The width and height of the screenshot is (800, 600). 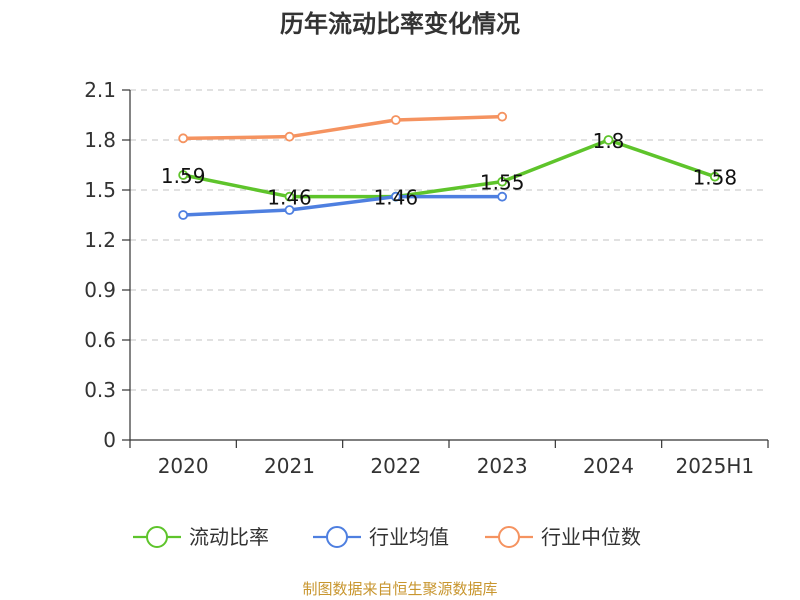 I want to click on data-label: 1.55, so click(x=502, y=183).